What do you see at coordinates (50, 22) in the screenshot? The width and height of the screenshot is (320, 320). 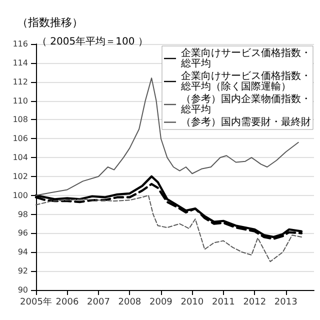 I see `chart-title: （指数推移）` at bounding box center [50, 22].